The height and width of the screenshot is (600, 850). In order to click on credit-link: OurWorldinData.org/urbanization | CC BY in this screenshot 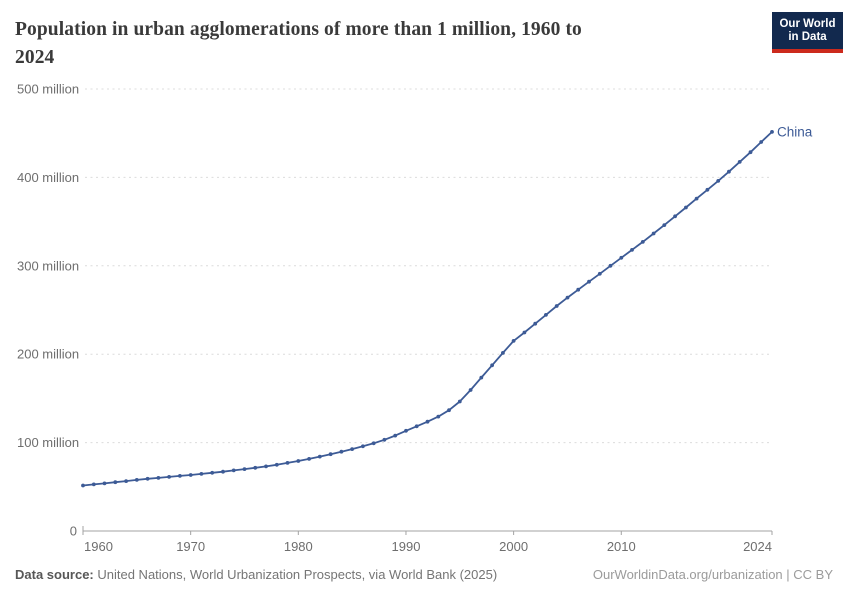, I will do `click(712, 574)`.